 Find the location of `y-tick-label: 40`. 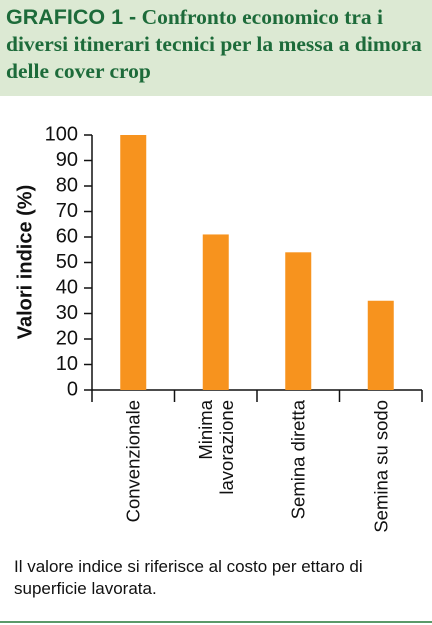

y-tick-label: 40 is located at coordinates (67, 287).